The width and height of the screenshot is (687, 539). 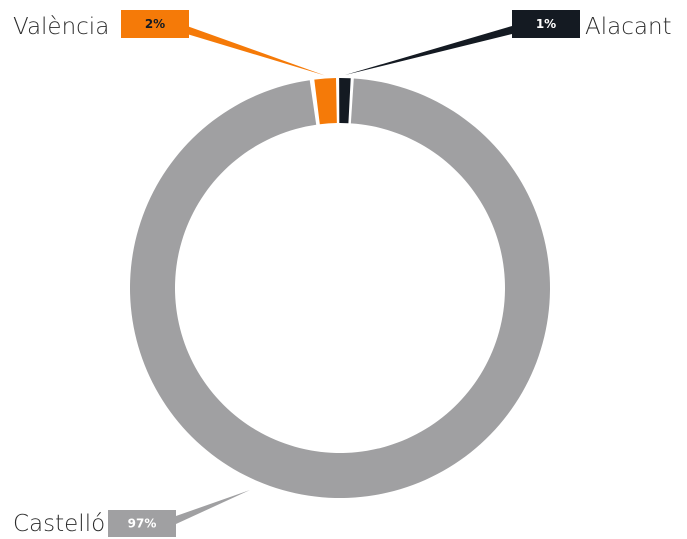 What do you see at coordinates (428, 51) in the screenshot?
I see `leader-alacant` at bounding box center [428, 51].